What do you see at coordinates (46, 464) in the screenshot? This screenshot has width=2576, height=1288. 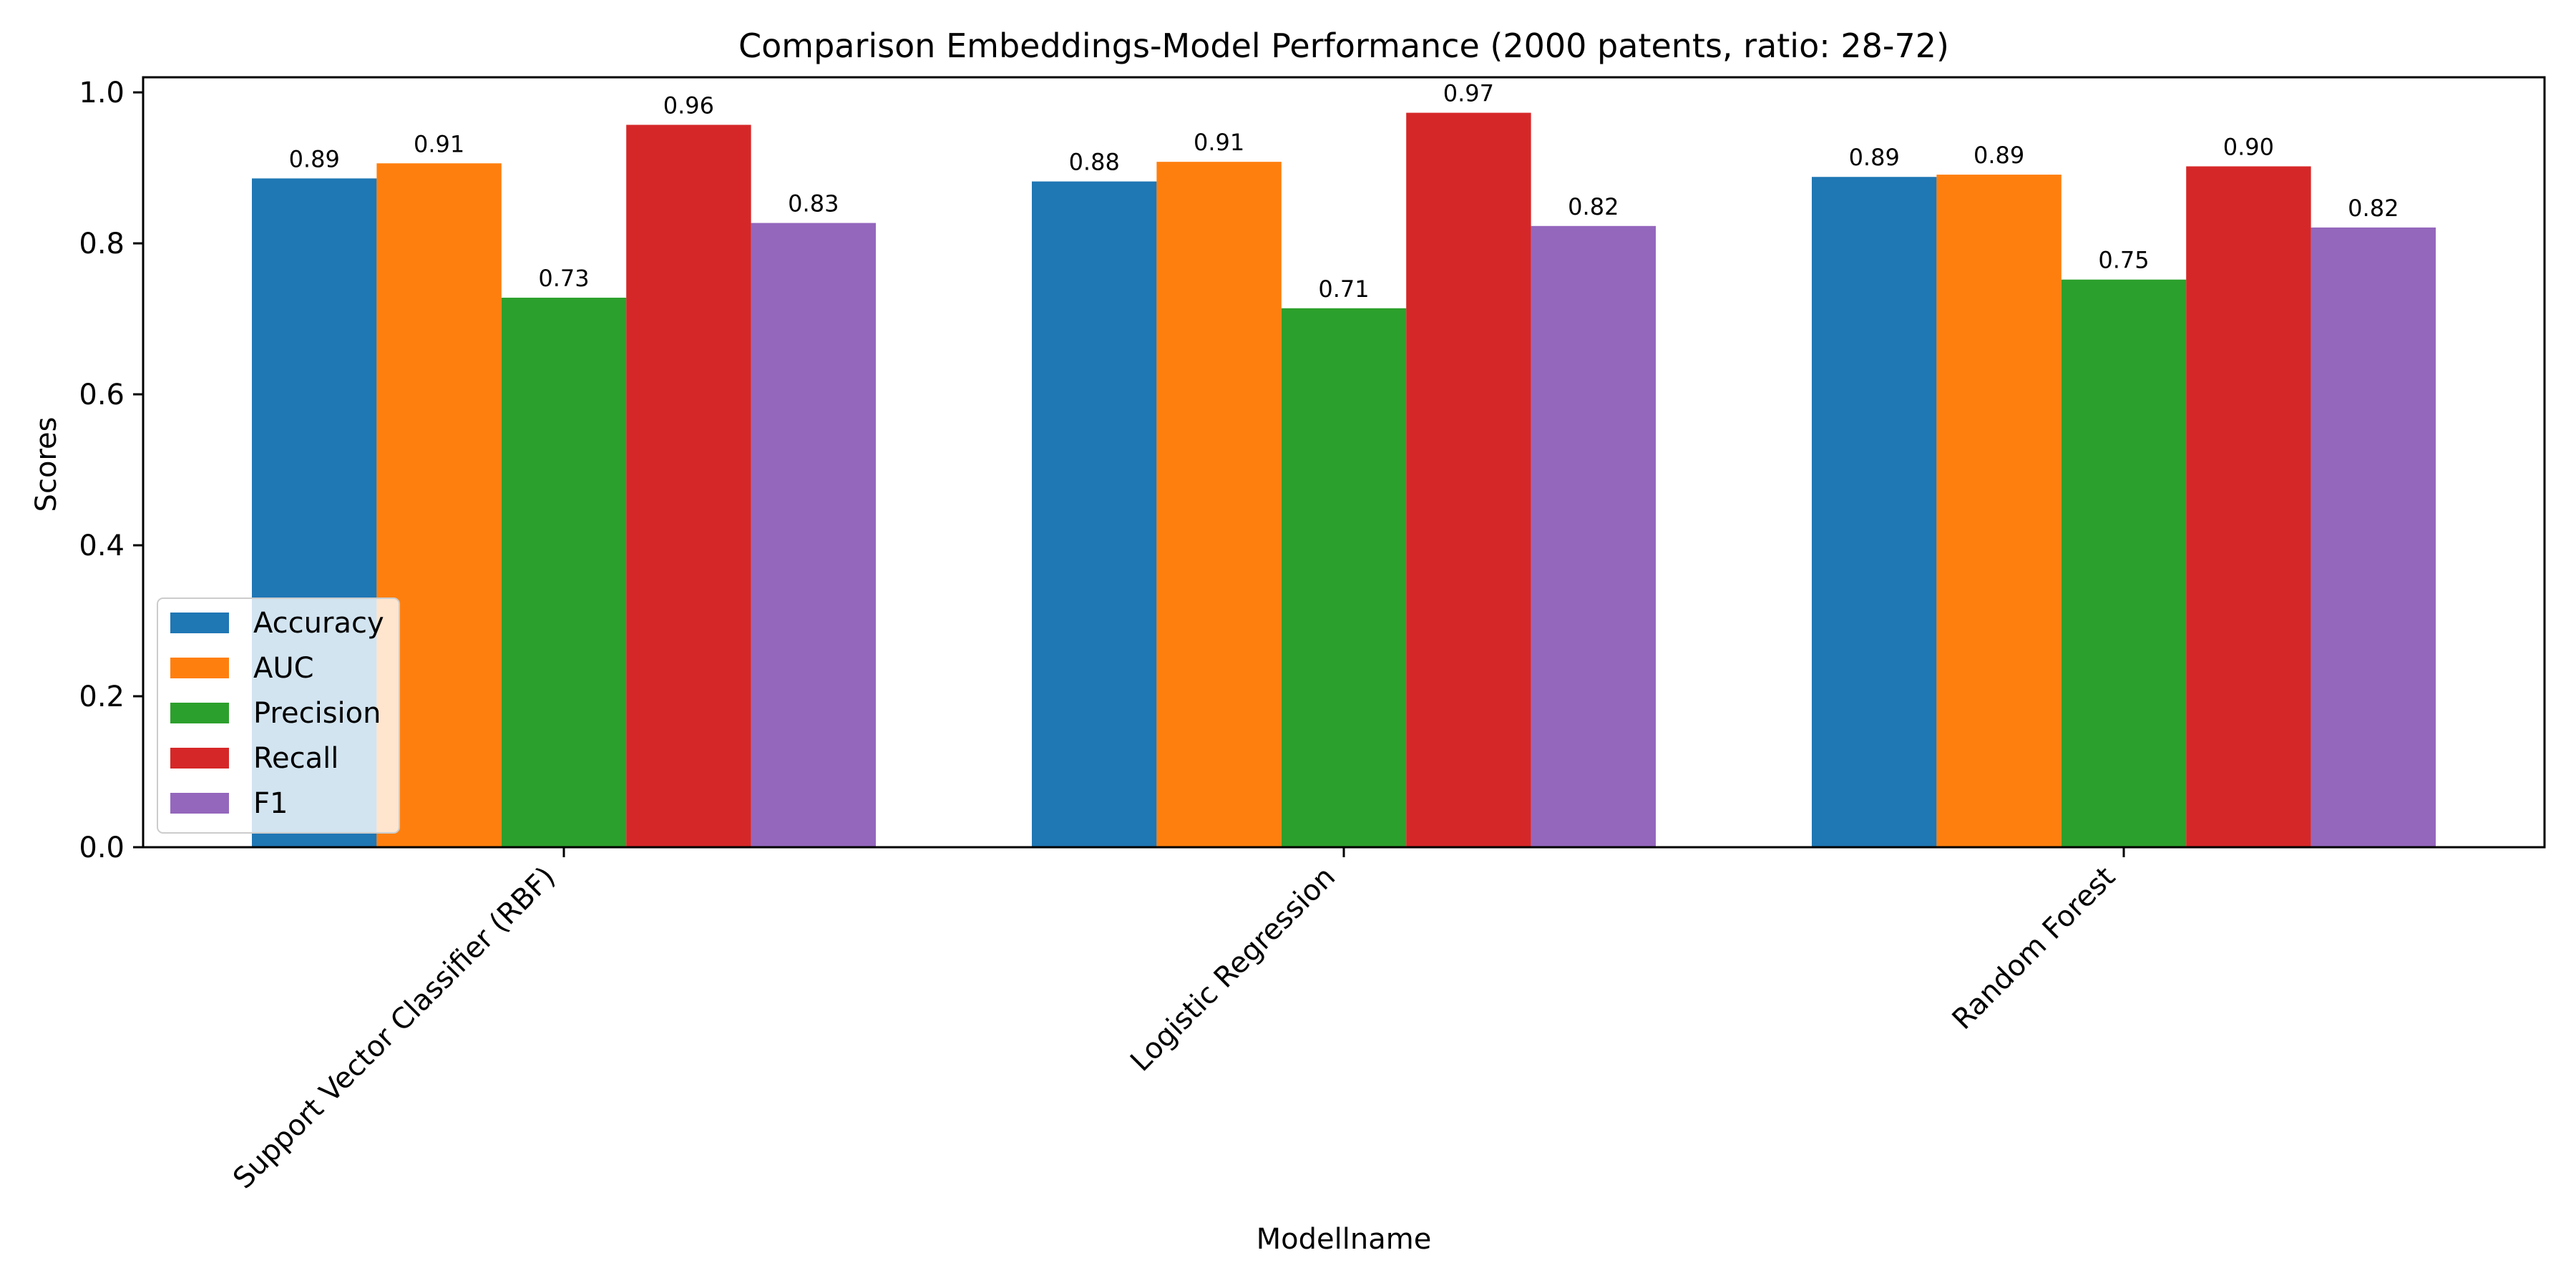 I see `y-axis-label: Scores` at bounding box center [46, 464].